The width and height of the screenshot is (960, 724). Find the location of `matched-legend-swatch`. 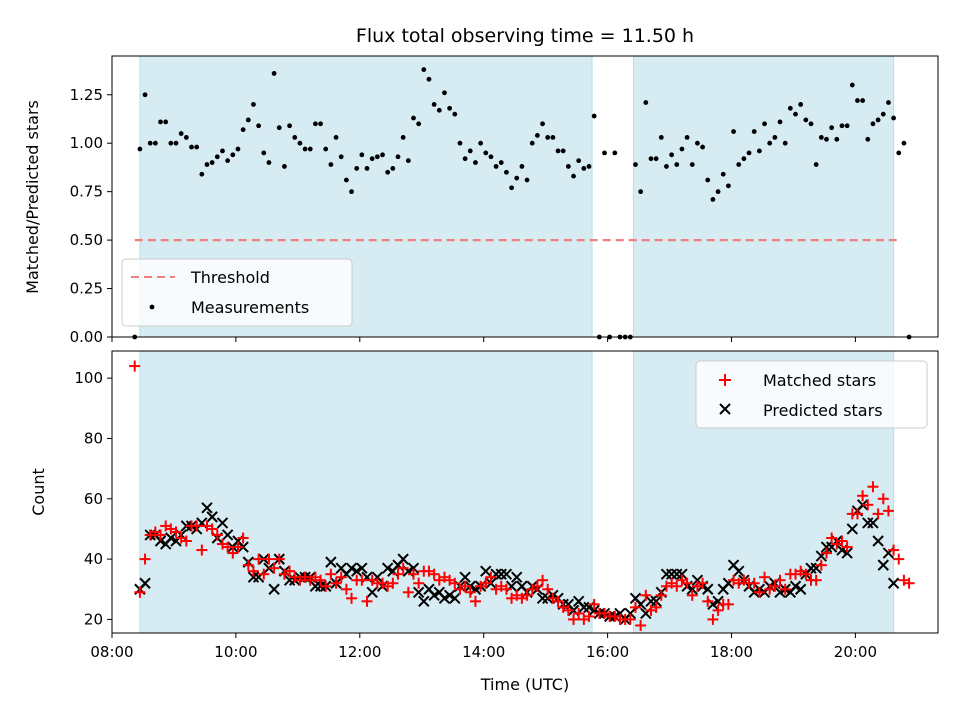

matched-legend-swatch is located at coordinates (725, 380).